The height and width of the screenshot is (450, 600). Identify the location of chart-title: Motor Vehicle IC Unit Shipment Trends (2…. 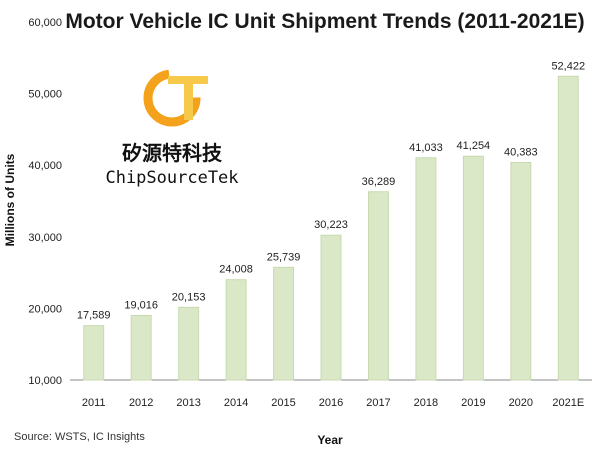
(324, 21).